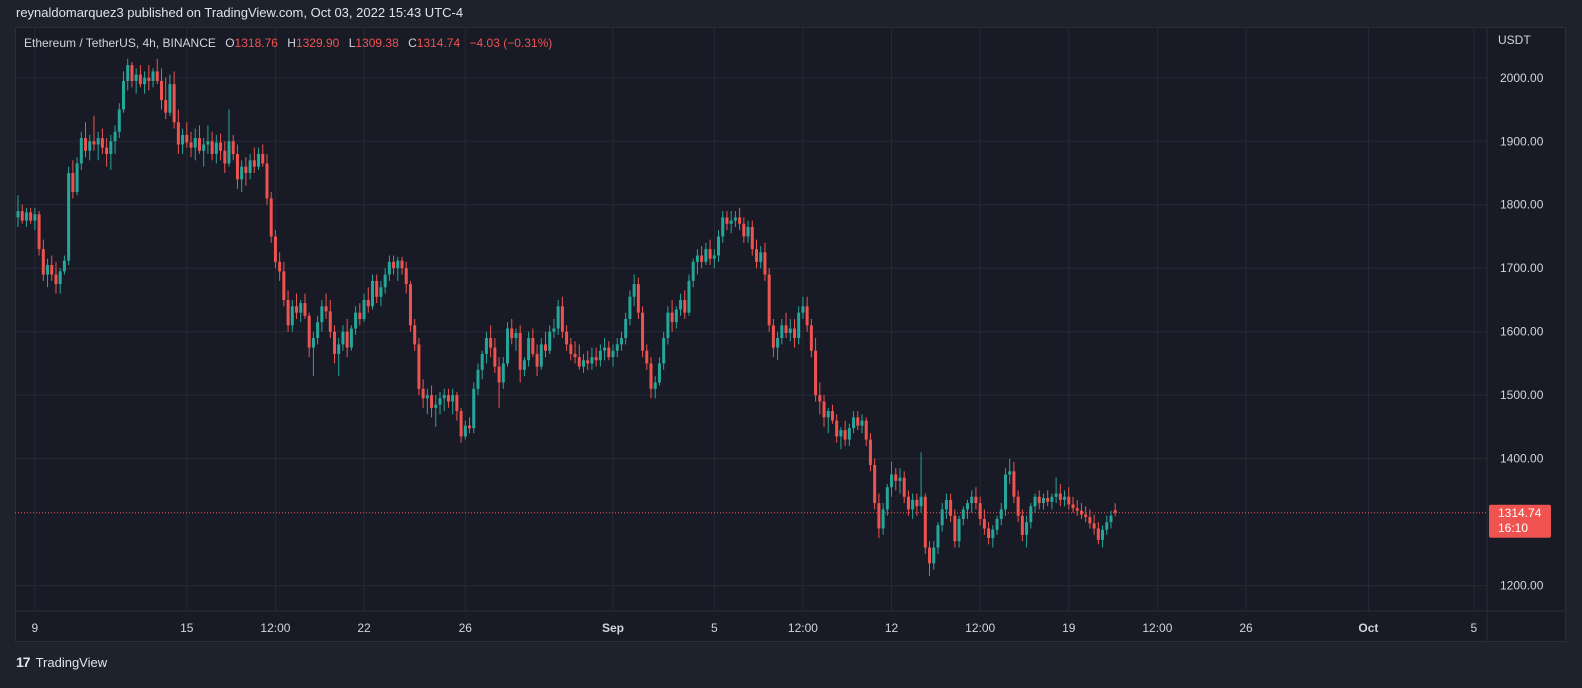  What do you see at coordinates (1069, 628) in the screenshot?
I see `x-tick-label: 19` at bounding box center [1069, 628].